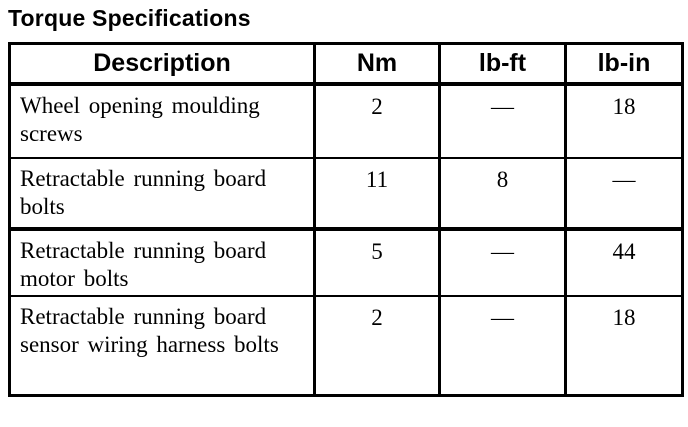 This screenshot has height=427, width=688. What do you see at coordinates (162, 262) in the screenshot?
I see `description-cell: Retractable running board motor bolts` at bounding box center [162, 262].